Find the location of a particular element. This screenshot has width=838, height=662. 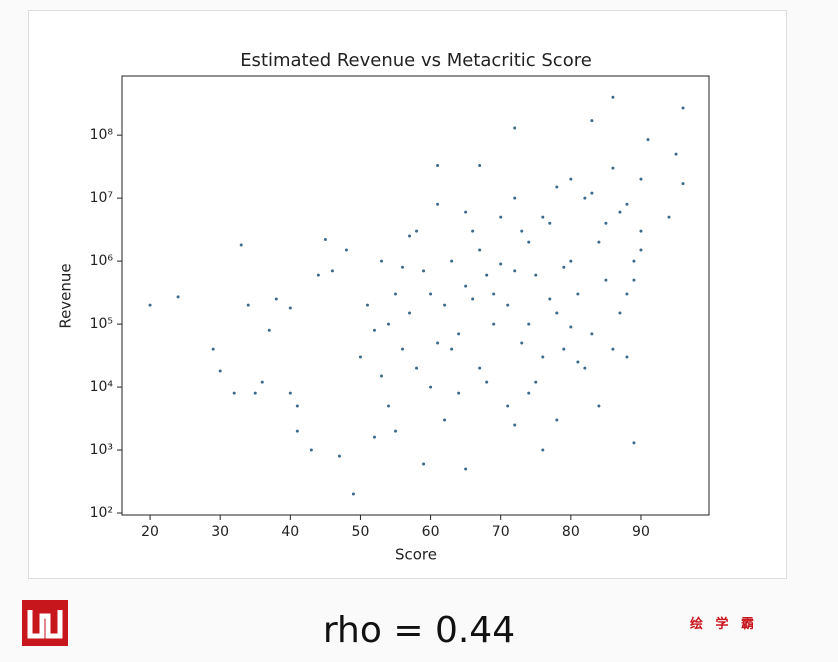

x-tick-label: 80 is located at coordinates (571, 532).